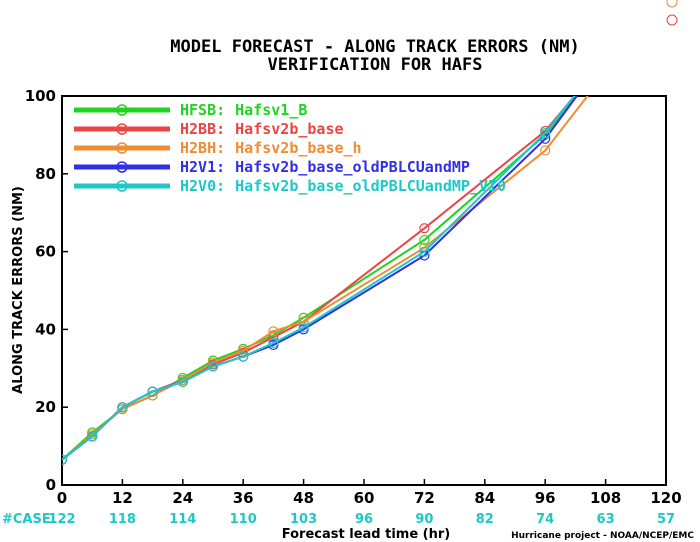 The width and height of the screenshot is (700, 542). What do you see at coordinates (122, 519) in the screenshot?
I see `case-count: 118` at bounding box center [122, 519].